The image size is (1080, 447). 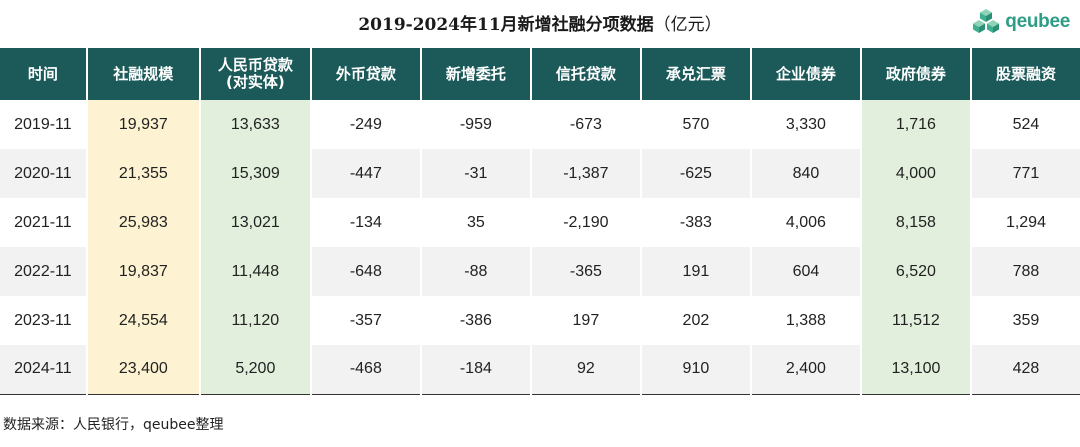 I want to click on table-cell: 191, so click(x=696, y=271).